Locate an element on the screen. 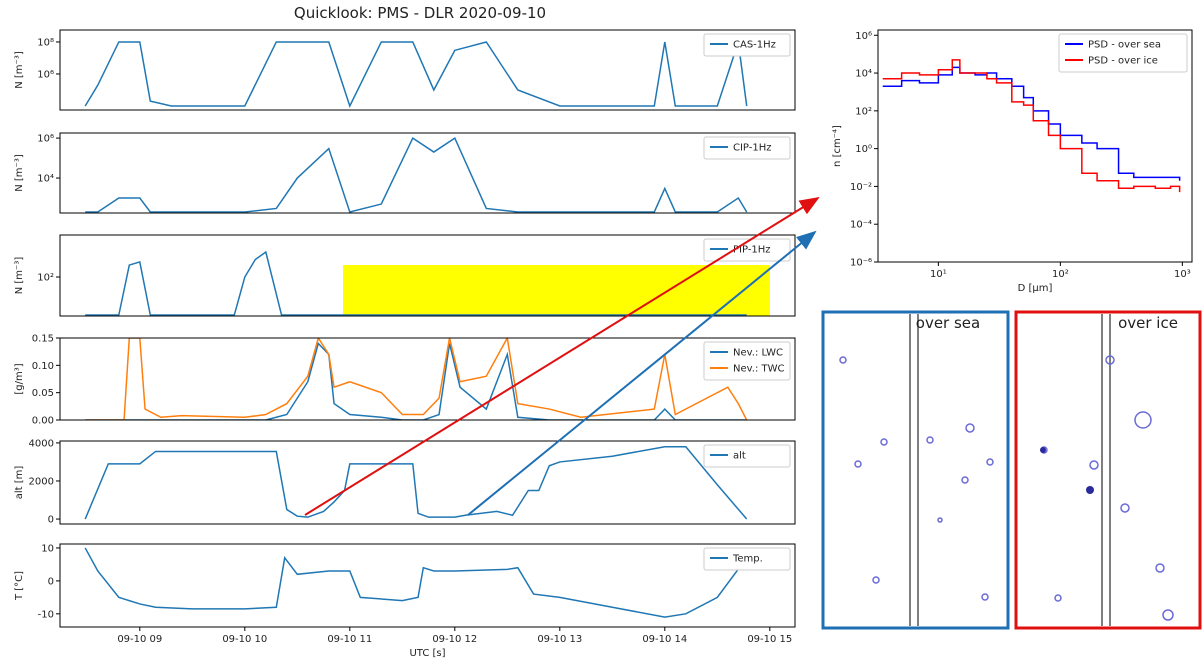 The image size is (1204, 668). y-tick-label: 4000 is located at coordinates (41, 443).